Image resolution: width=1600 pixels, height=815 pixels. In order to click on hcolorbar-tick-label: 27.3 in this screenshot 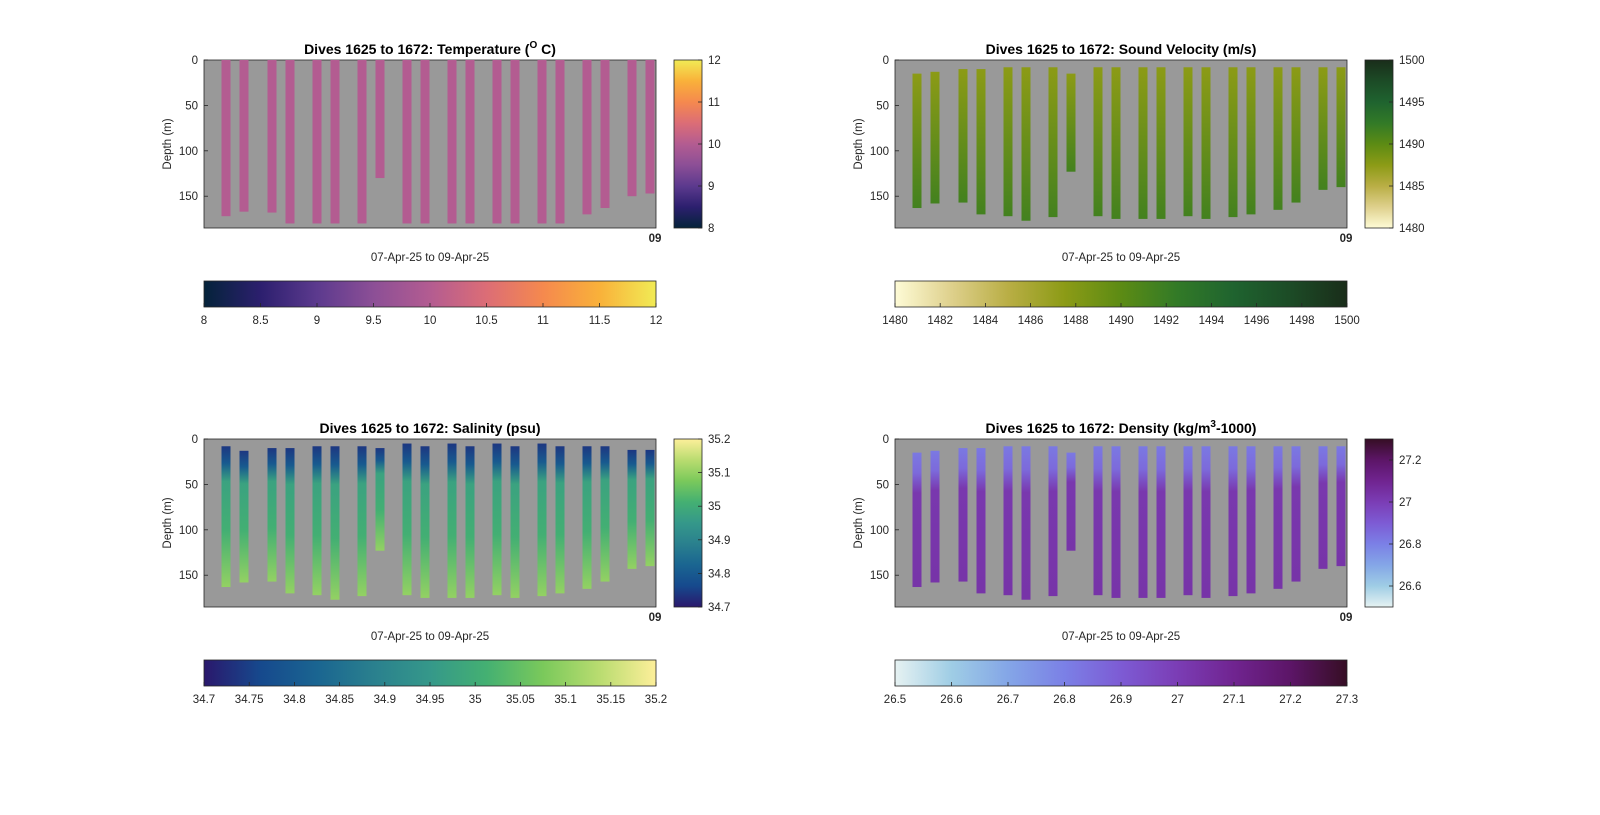, I will do `click(1347, 700)`.